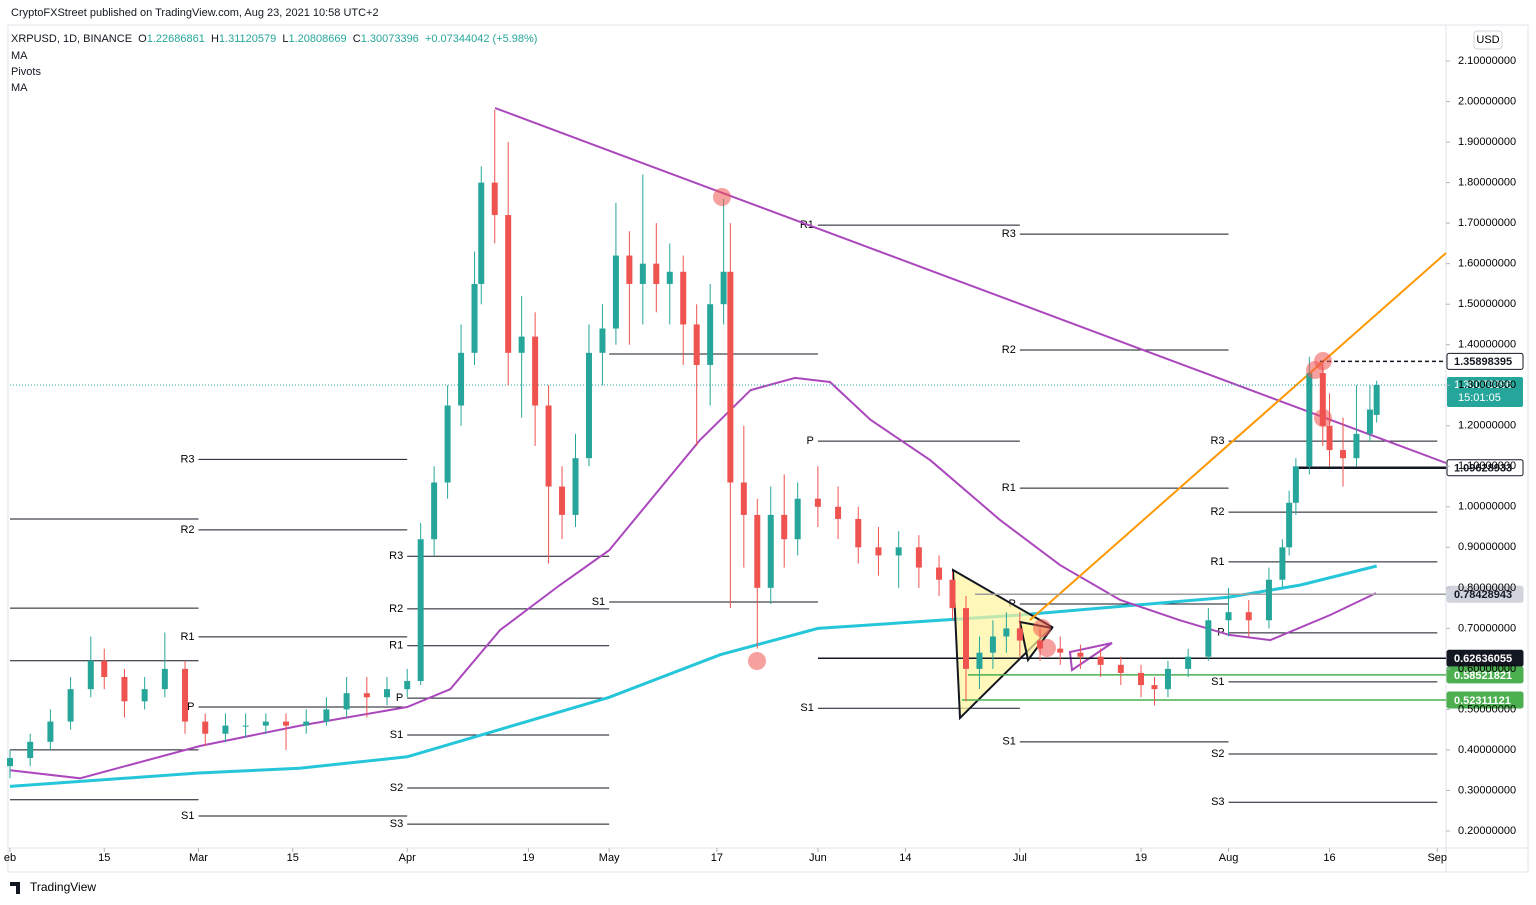 The image size is (1536, 905). What do you see at coordinates (818, 858) in the screenshot?
I see `x-tick-label: Jun` at bounding box center [818, 858].